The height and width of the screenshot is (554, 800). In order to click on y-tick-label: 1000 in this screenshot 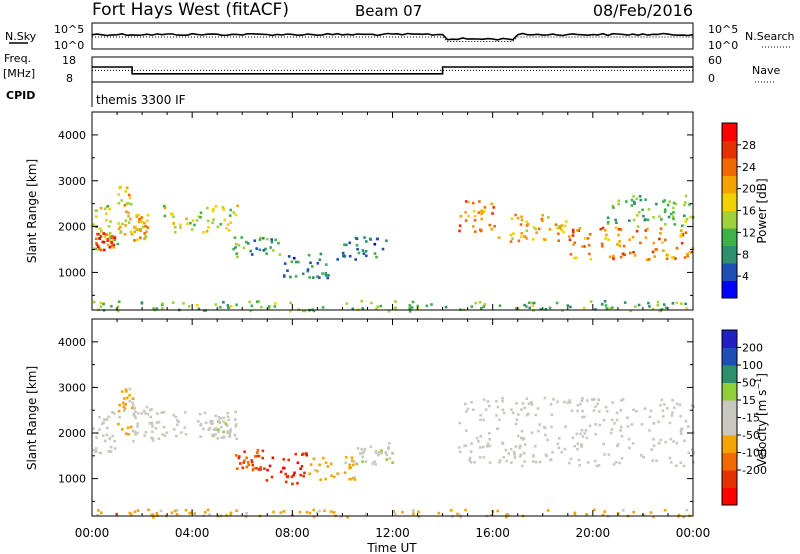, I will do `click(72, 272)`.